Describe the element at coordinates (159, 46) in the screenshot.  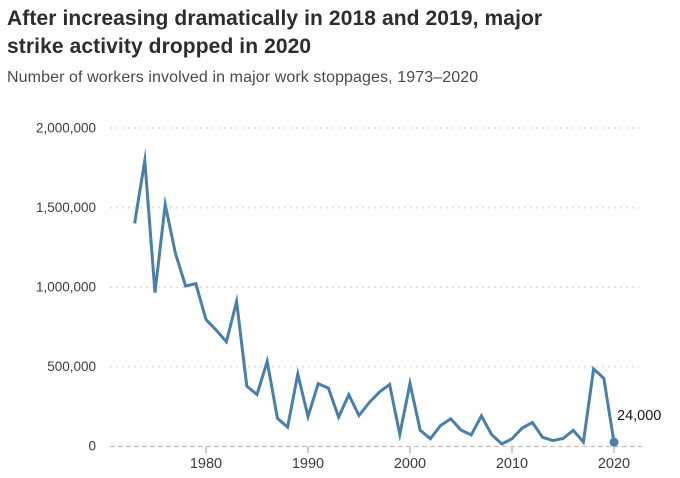
I see `chart-title-line2: strike activity dropped in 2020` at that location.